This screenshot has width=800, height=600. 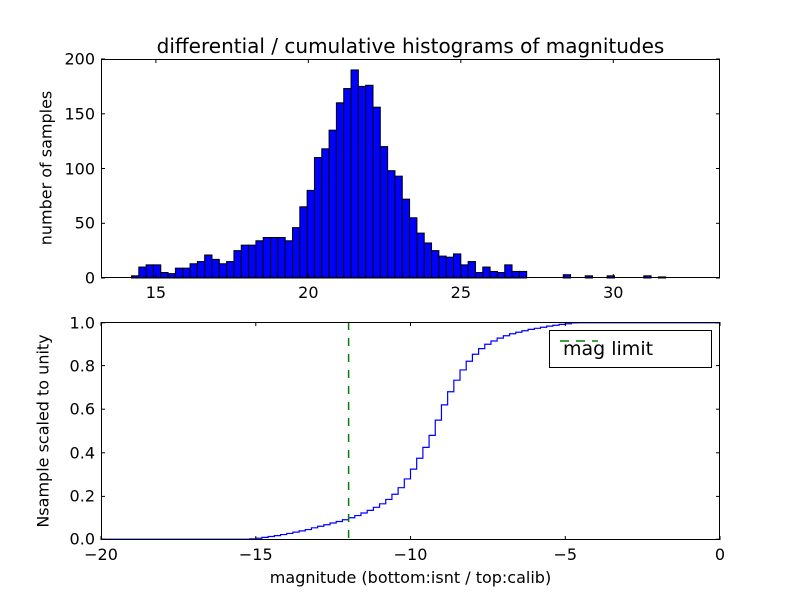 I want to click on y-tick-label: 200, so click(x=79, y=59).